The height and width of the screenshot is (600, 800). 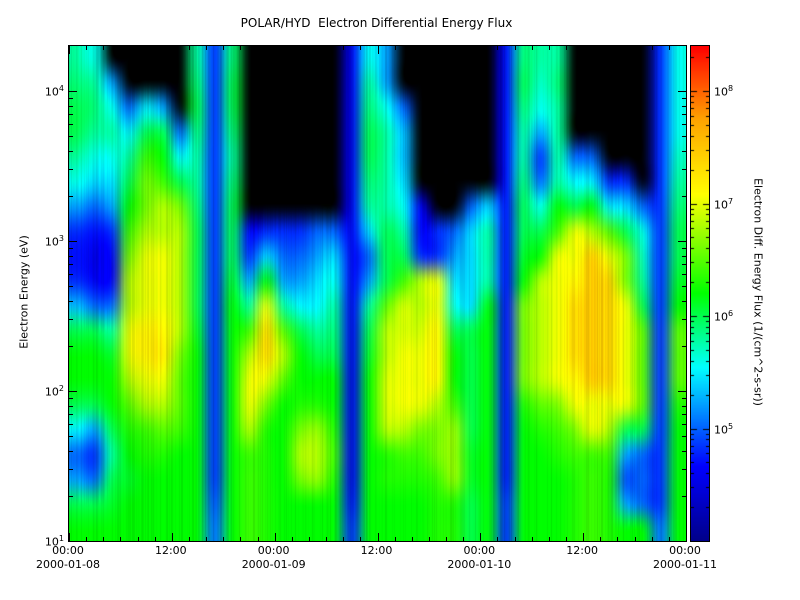 I want to click on x-date-label: 2000-01-08, so click(x=68, y=564).